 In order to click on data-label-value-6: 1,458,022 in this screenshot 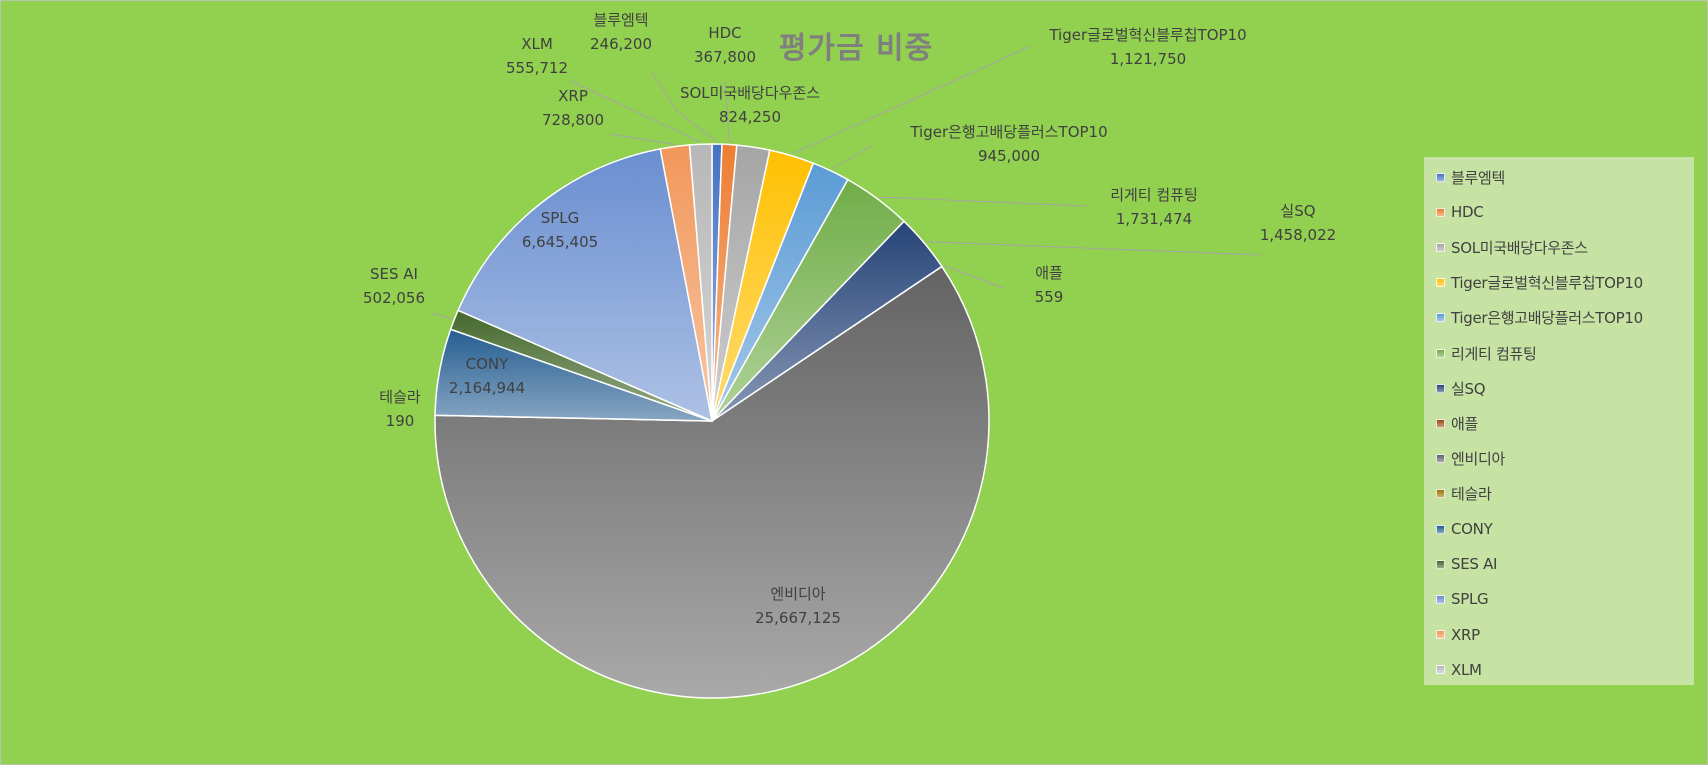, I will do `click(1298, 235)`.